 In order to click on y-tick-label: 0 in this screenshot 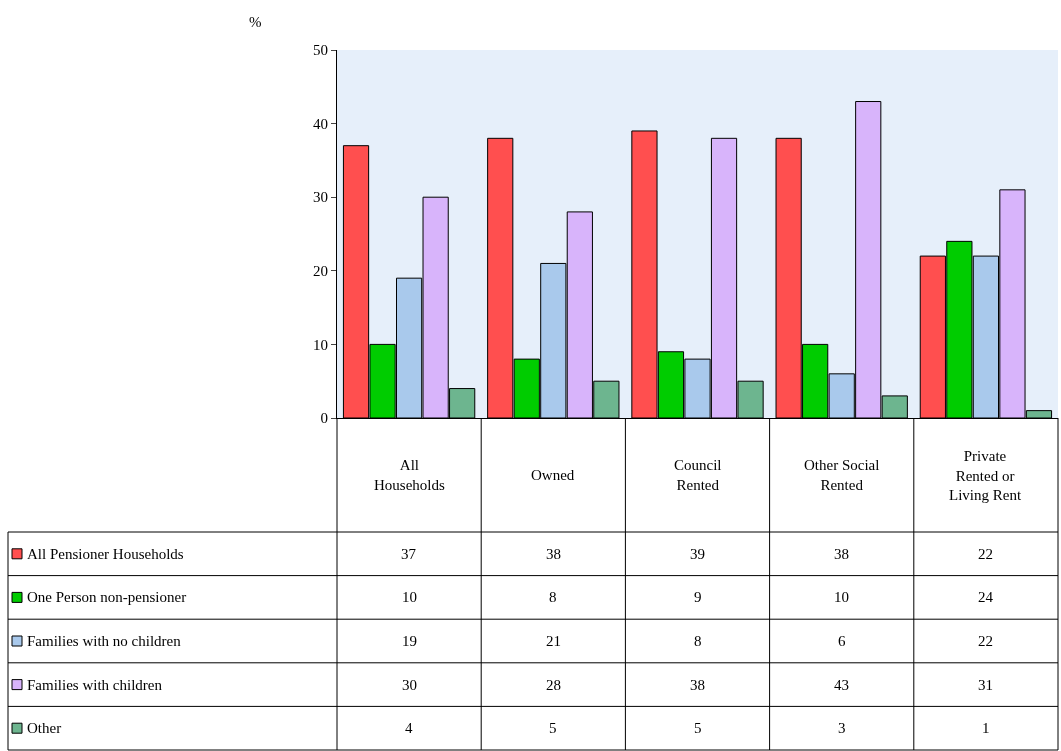, I will do `click(324, 418)`.